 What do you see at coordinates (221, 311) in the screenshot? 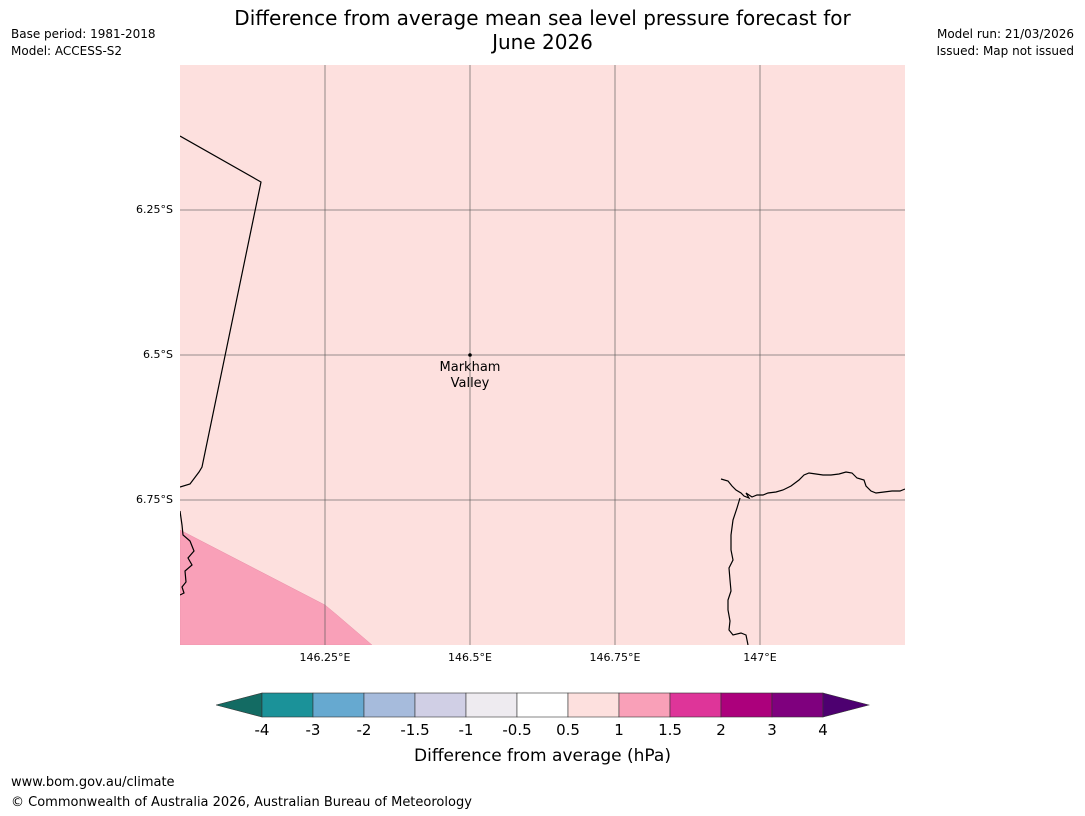
I see `province-boundary-line` at bounding box center [221, 311].